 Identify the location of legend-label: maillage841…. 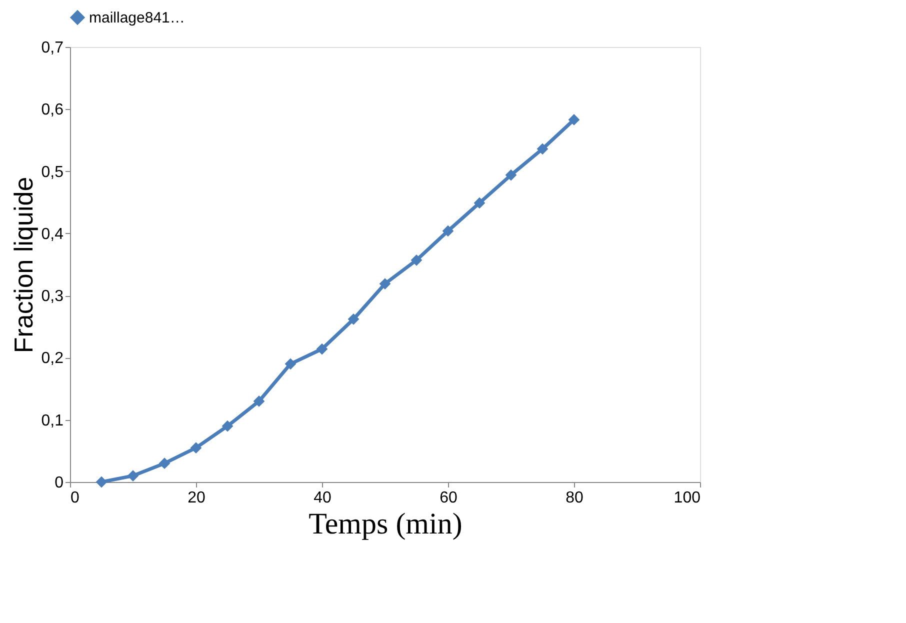
(137, 18).